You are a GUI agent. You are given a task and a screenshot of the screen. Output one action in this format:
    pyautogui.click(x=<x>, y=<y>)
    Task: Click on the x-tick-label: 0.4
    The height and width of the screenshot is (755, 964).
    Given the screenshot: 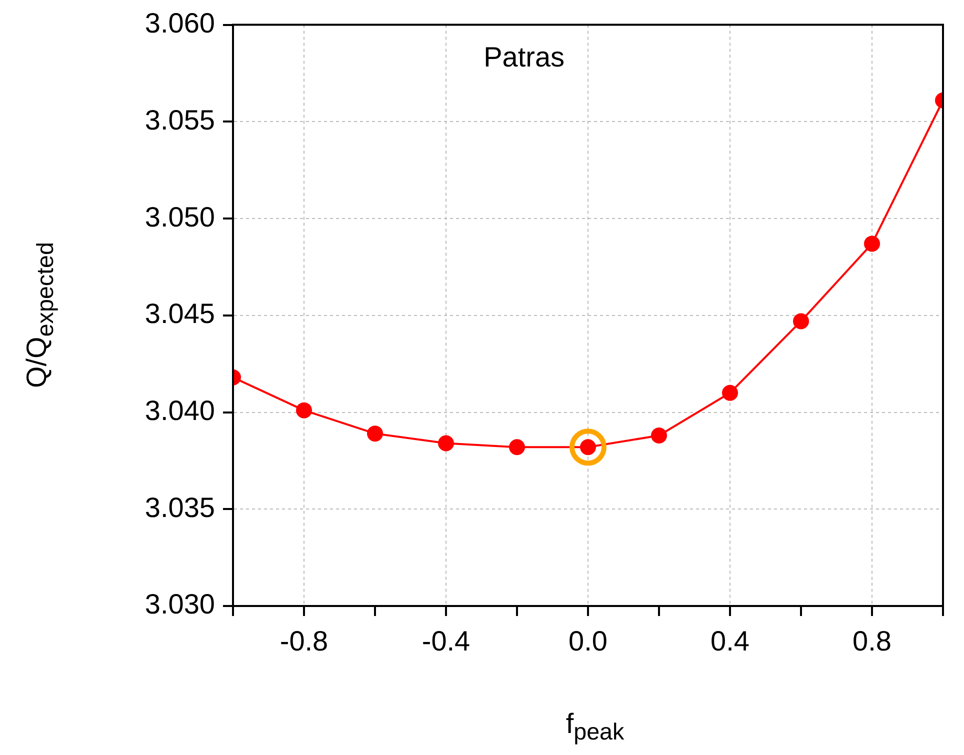 What is the action you would take?
    pyautogui.click(x=730, y=641)
    